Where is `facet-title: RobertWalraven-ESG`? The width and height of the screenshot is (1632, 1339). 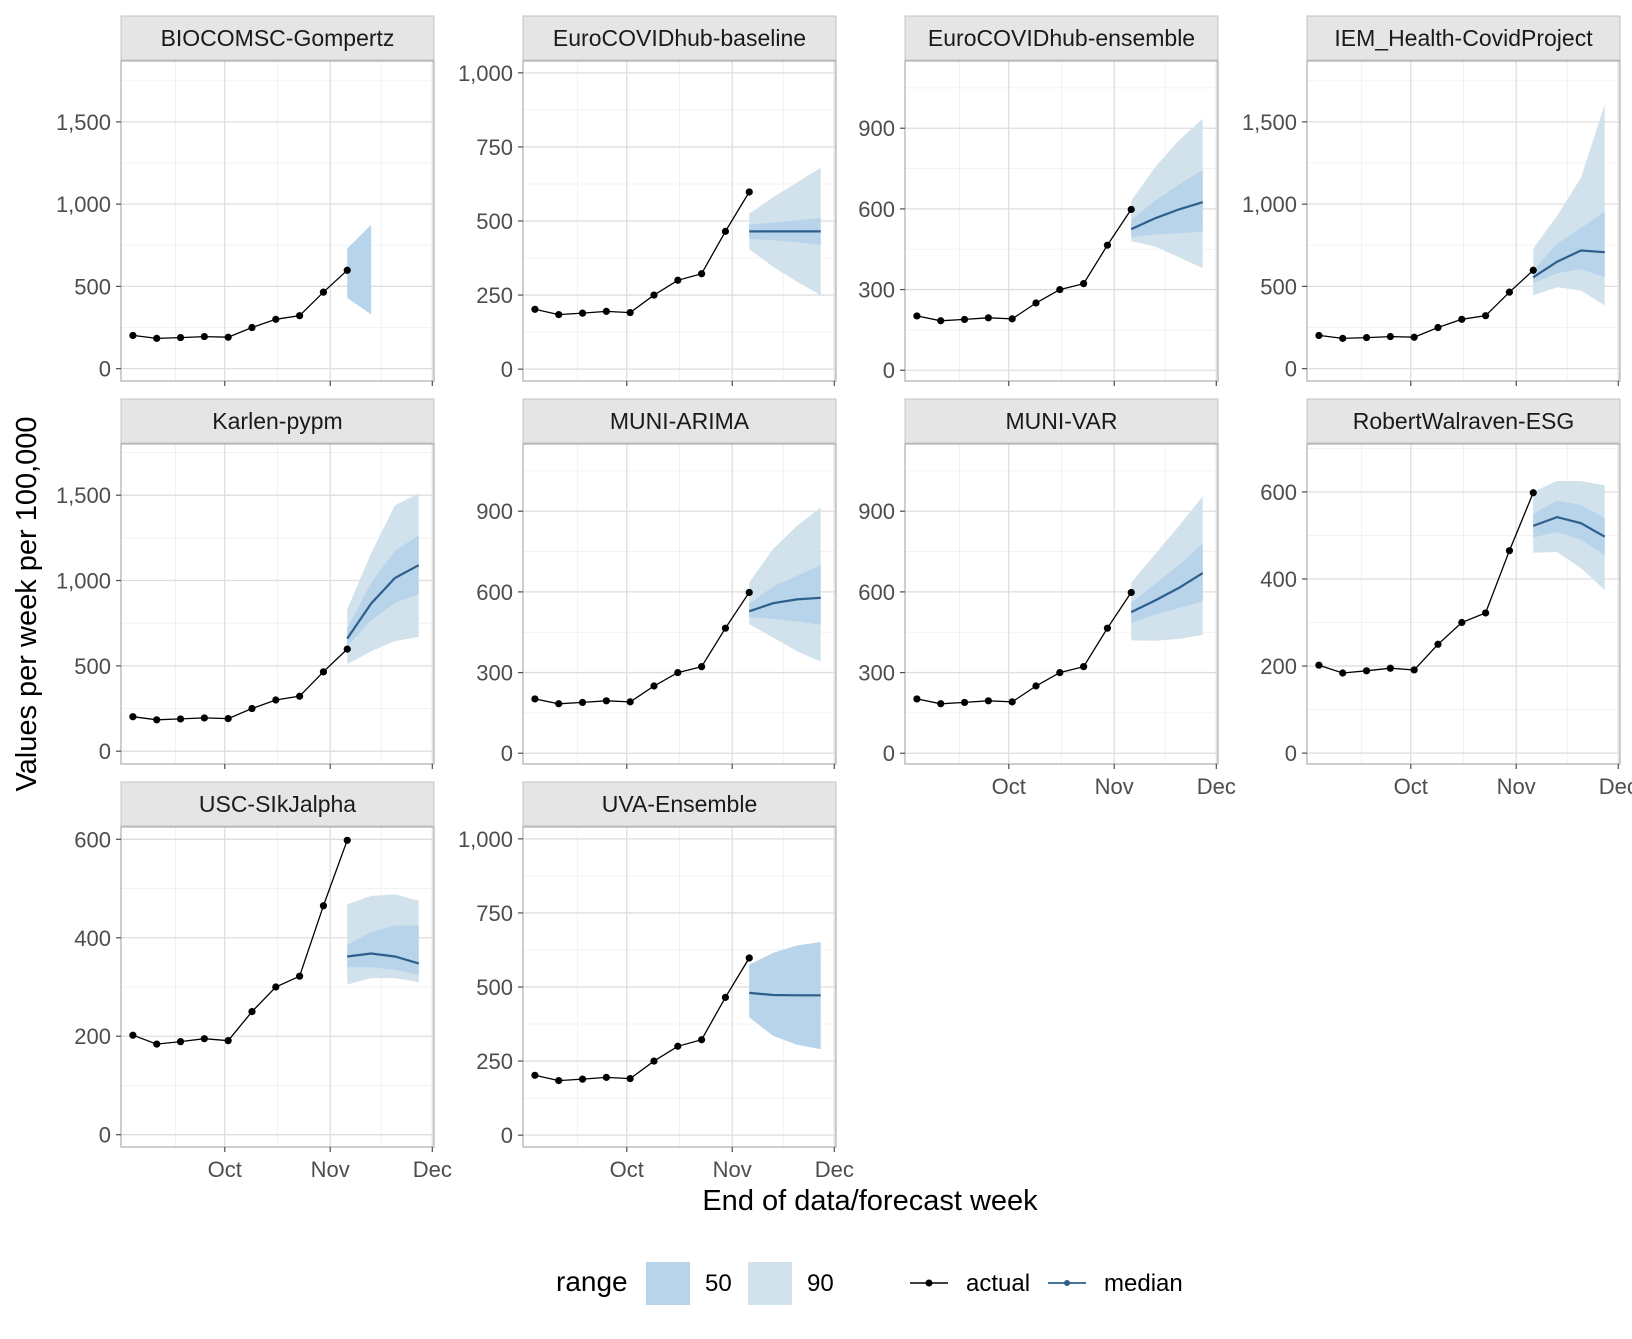
facet-title: RobertWalraven-ESG is located at coordinates (1464, 421).